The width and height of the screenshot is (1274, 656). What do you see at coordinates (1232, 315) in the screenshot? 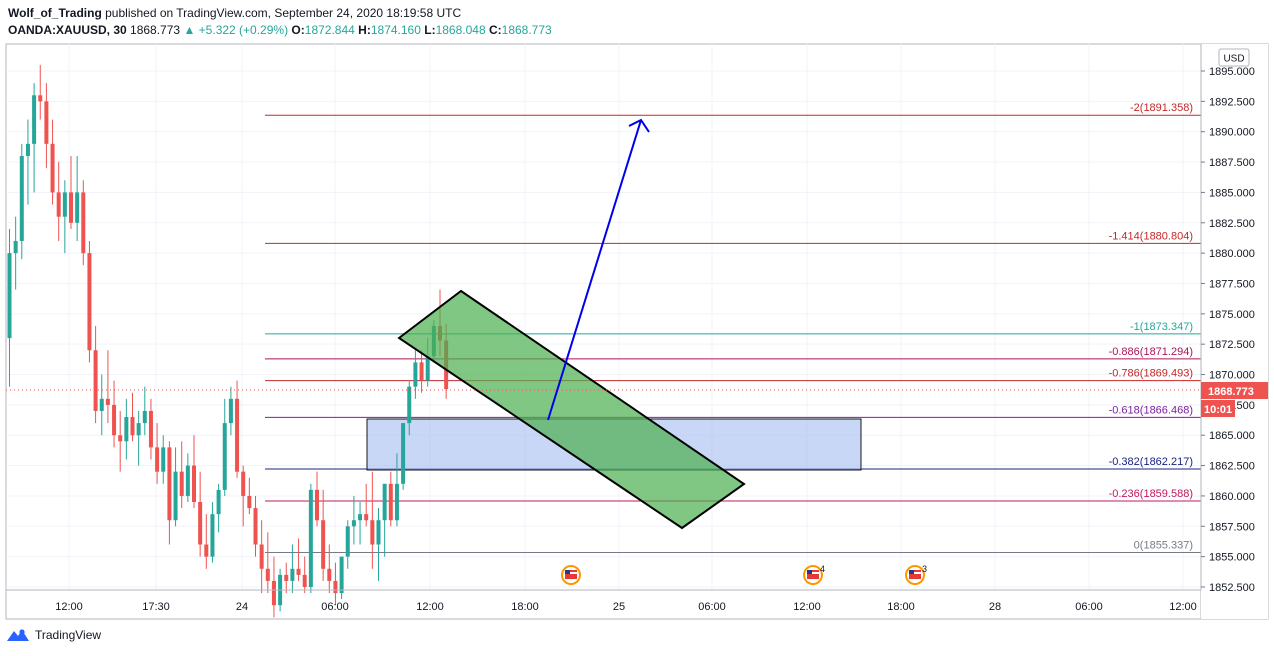
I see `y-tick-label: 1875.000` at bounding box center [1232, 315].